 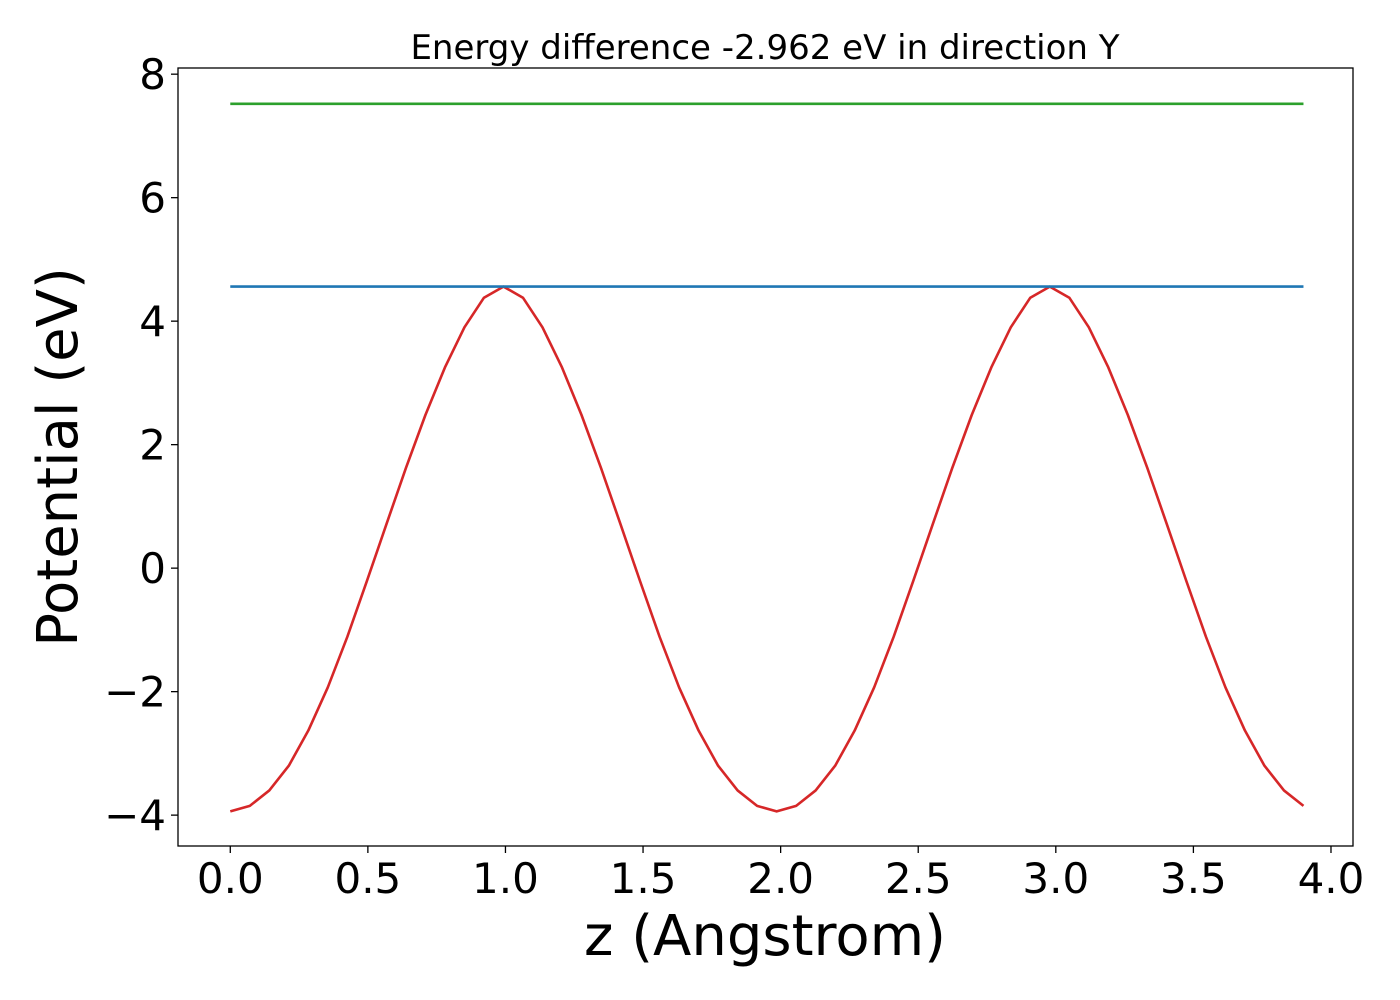 What do you see at coordinates (367, 878) in the screenshot?
I see `x-tick-label: 0.5` at bounding box center [367, 878].